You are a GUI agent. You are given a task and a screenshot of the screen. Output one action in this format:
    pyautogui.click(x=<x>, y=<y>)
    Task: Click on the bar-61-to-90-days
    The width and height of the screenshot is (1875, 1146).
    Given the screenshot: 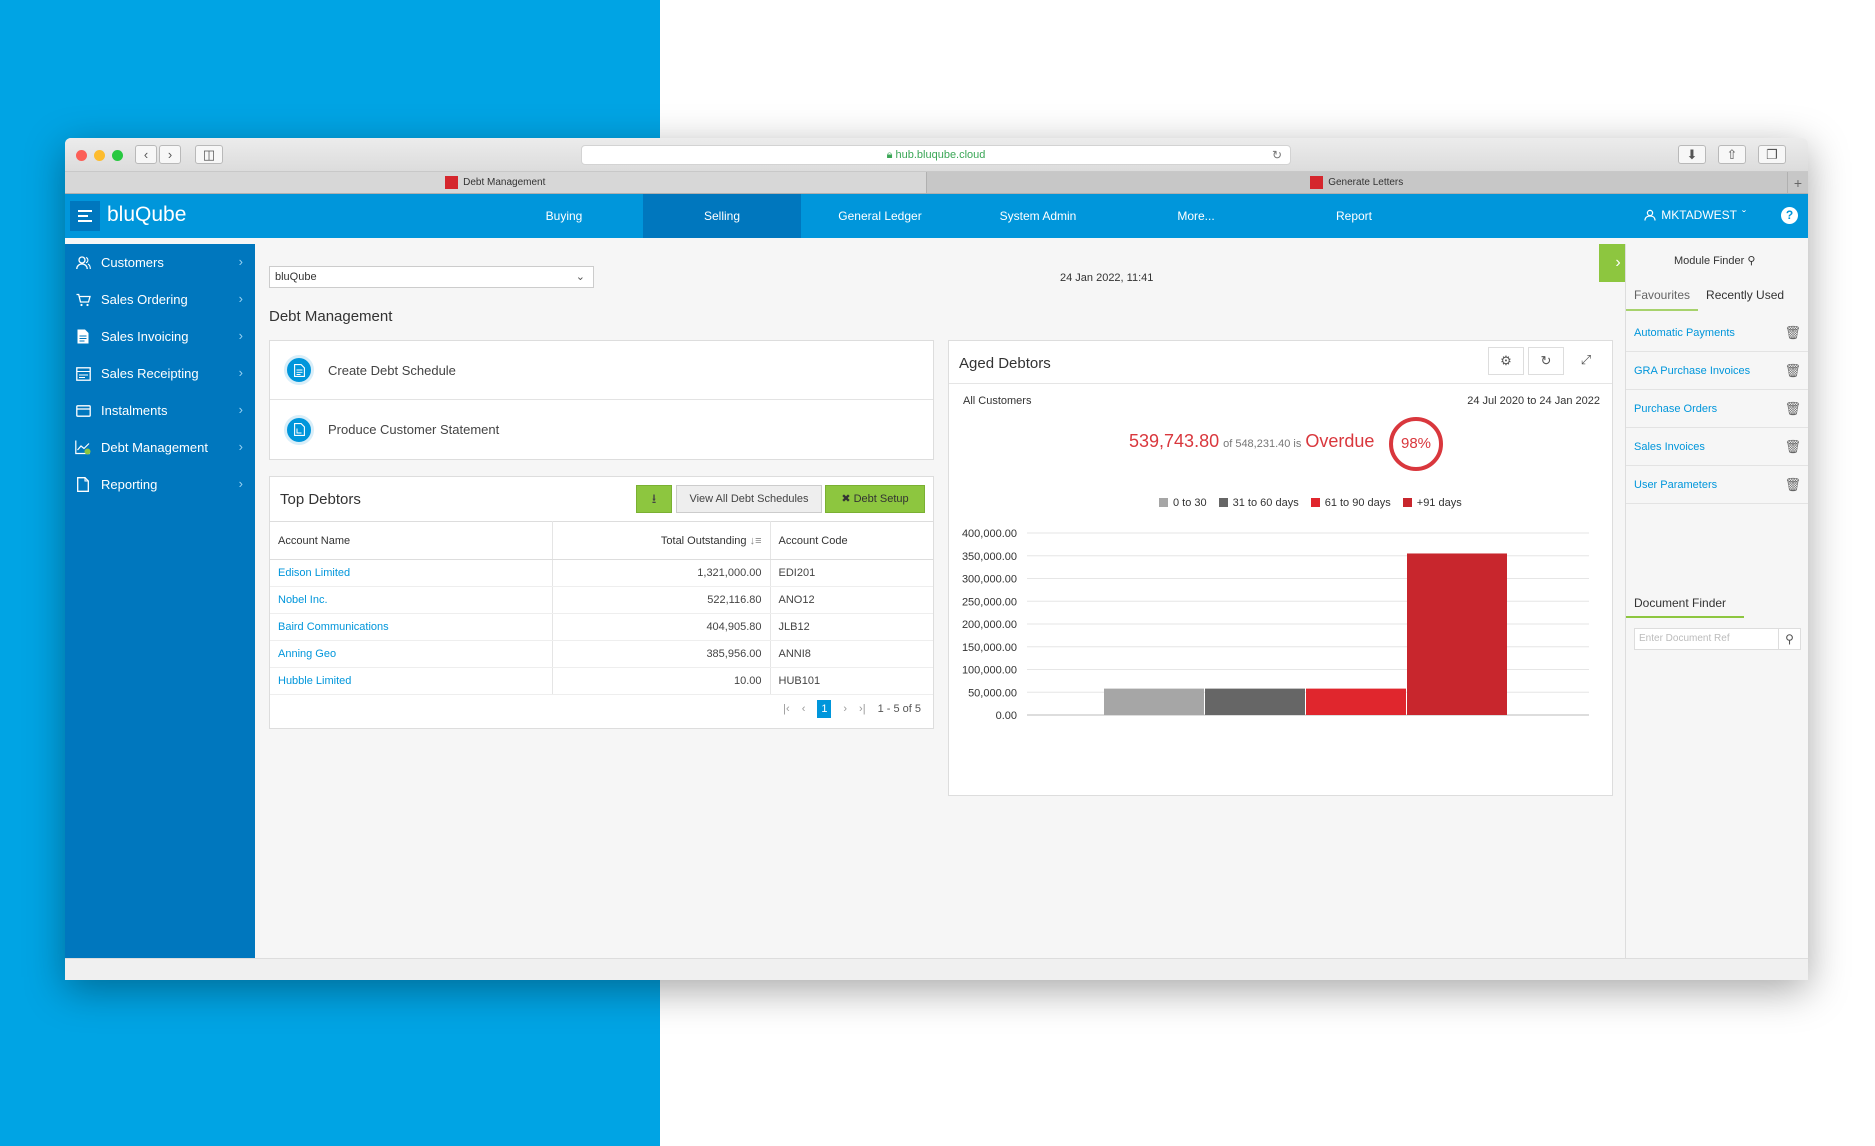 What is the action you would take?
    pyautogui.click(x=1356, y=701)
    